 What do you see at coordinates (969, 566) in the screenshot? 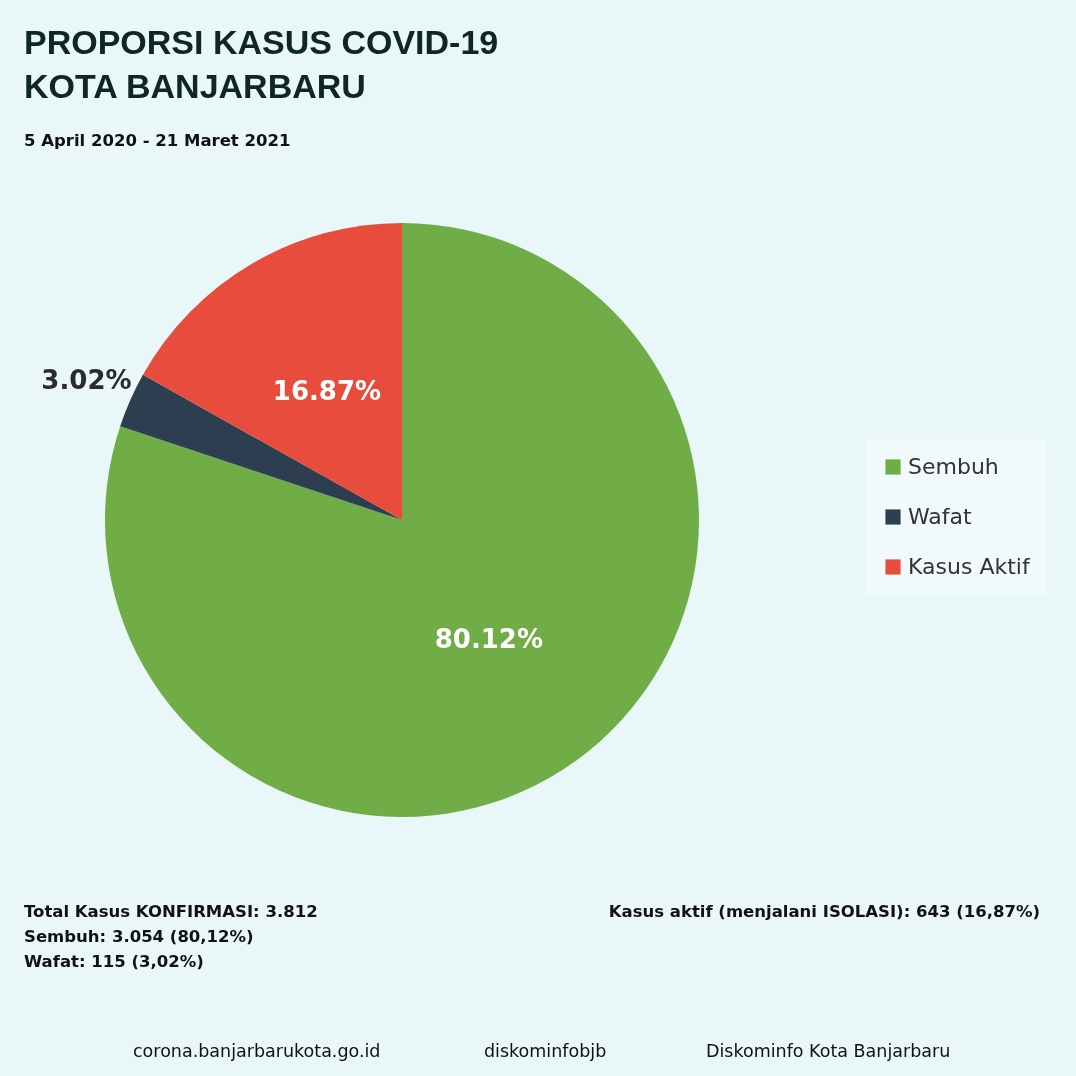
I see `legend-label: Kasus Aktif` at bounding box center [969, 566].